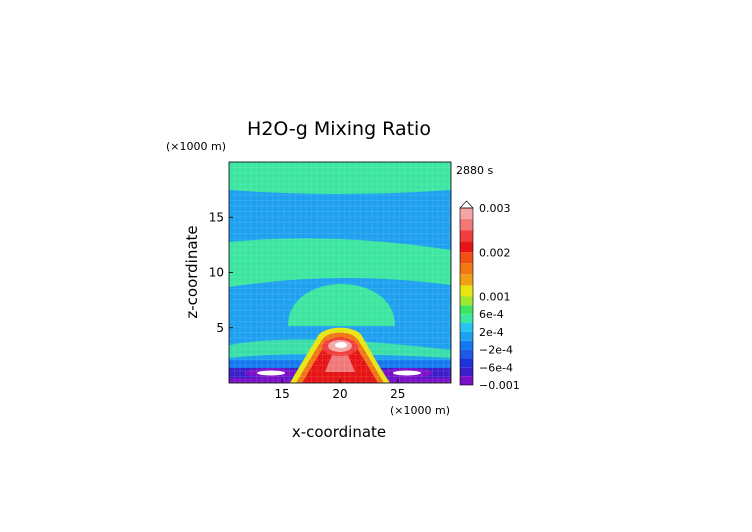  Describe the element at coordinates (496, 367) in the screenshot. I see `colorbar-label: −6e-4` at that location.